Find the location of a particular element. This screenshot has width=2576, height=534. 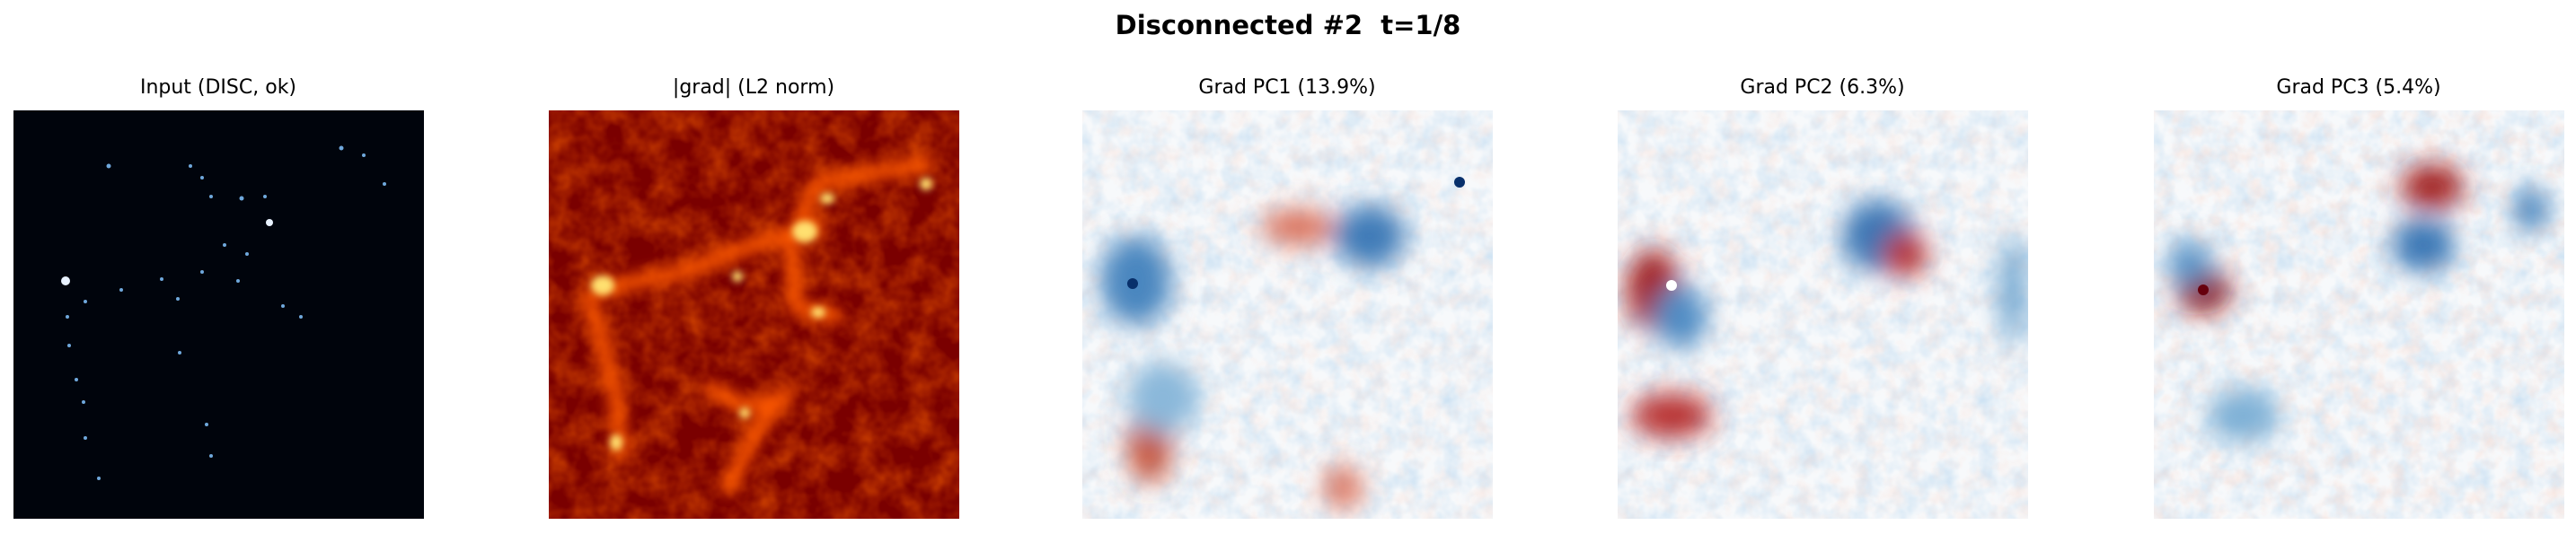

panel: Input (DISC, ok) is located at coordinates (218, 297).